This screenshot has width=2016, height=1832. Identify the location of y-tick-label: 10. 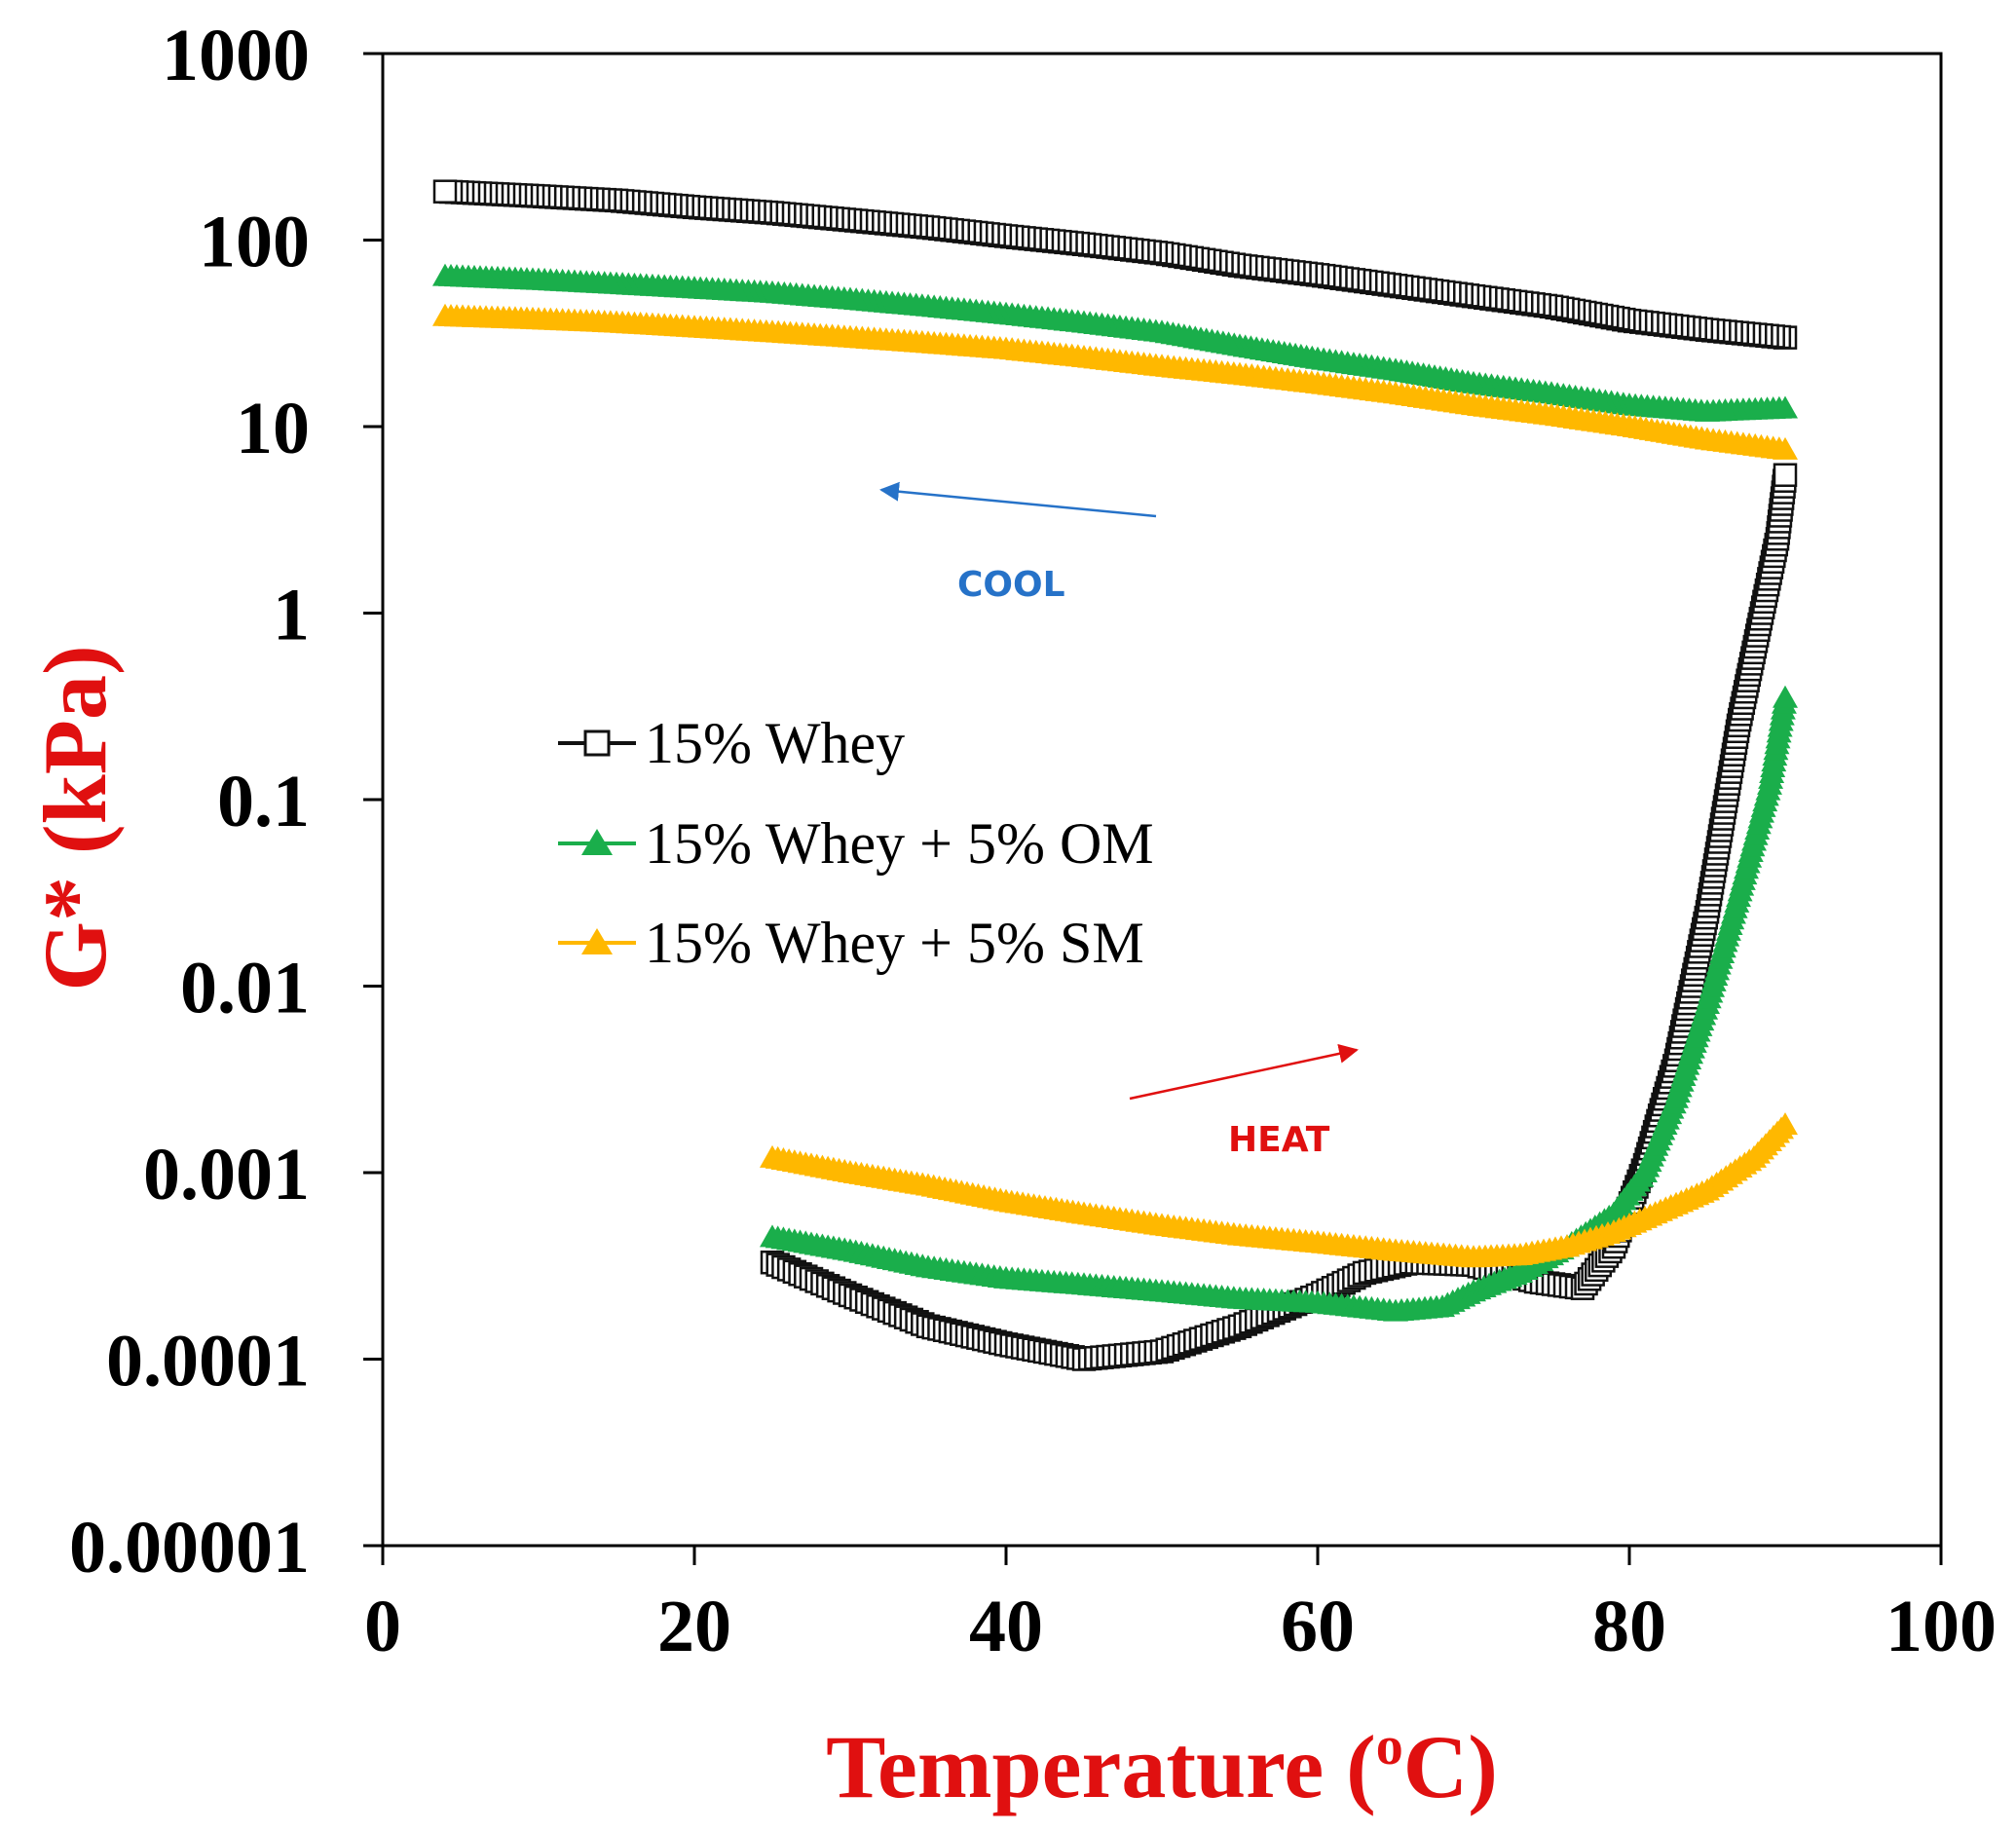
(273, 429).